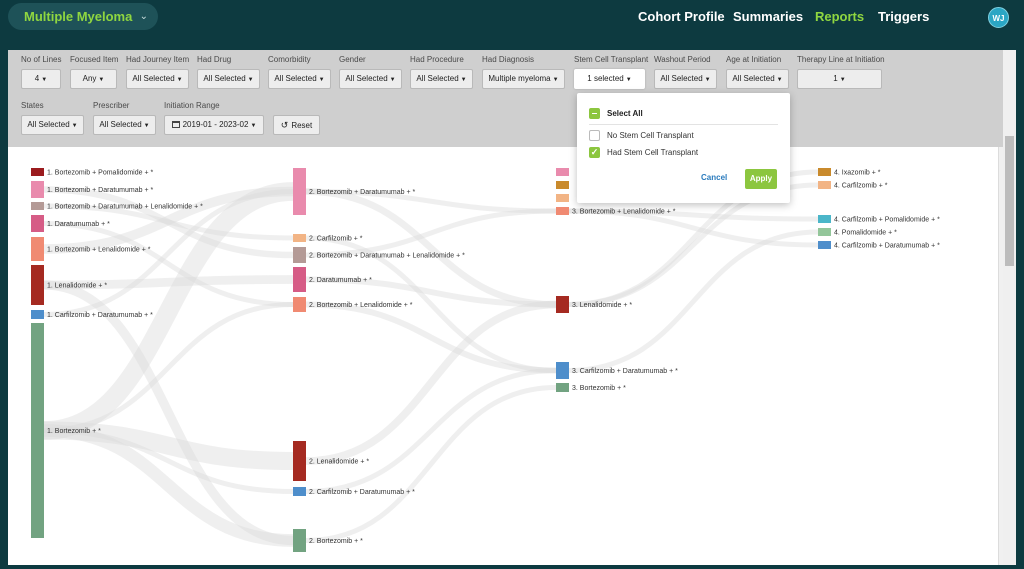 The width and height of the screenshot is (1024, 569). I want to click on no-stem-cell-transplant-label: No Stem Cell Transplant, so click(650, 135).